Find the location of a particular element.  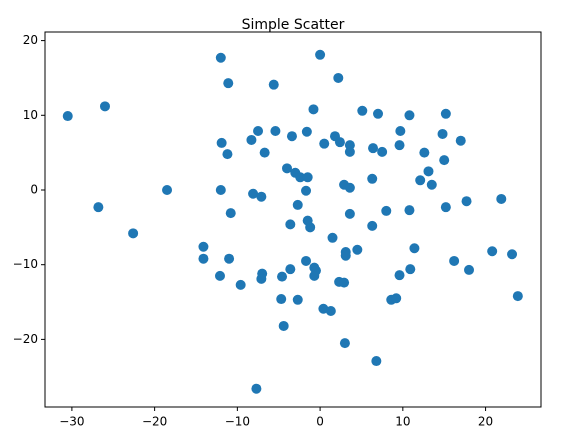

x-tick-label: −20 is located at coordinates (154, 422).